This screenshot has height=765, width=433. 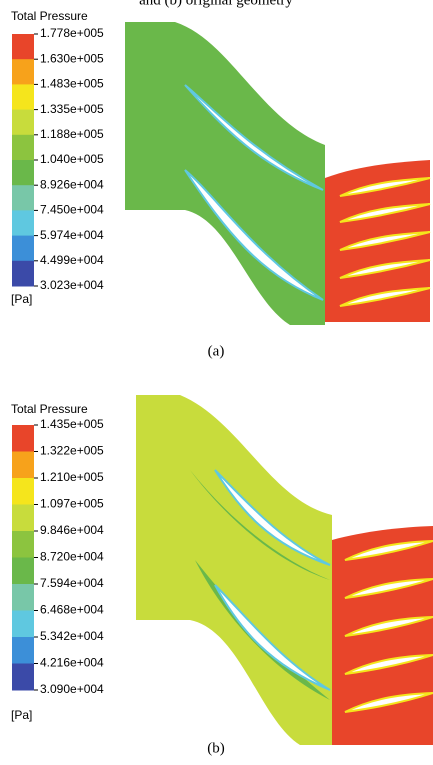 I want to click on legend-label: 1.778e+005, so click(x=72, y=33).